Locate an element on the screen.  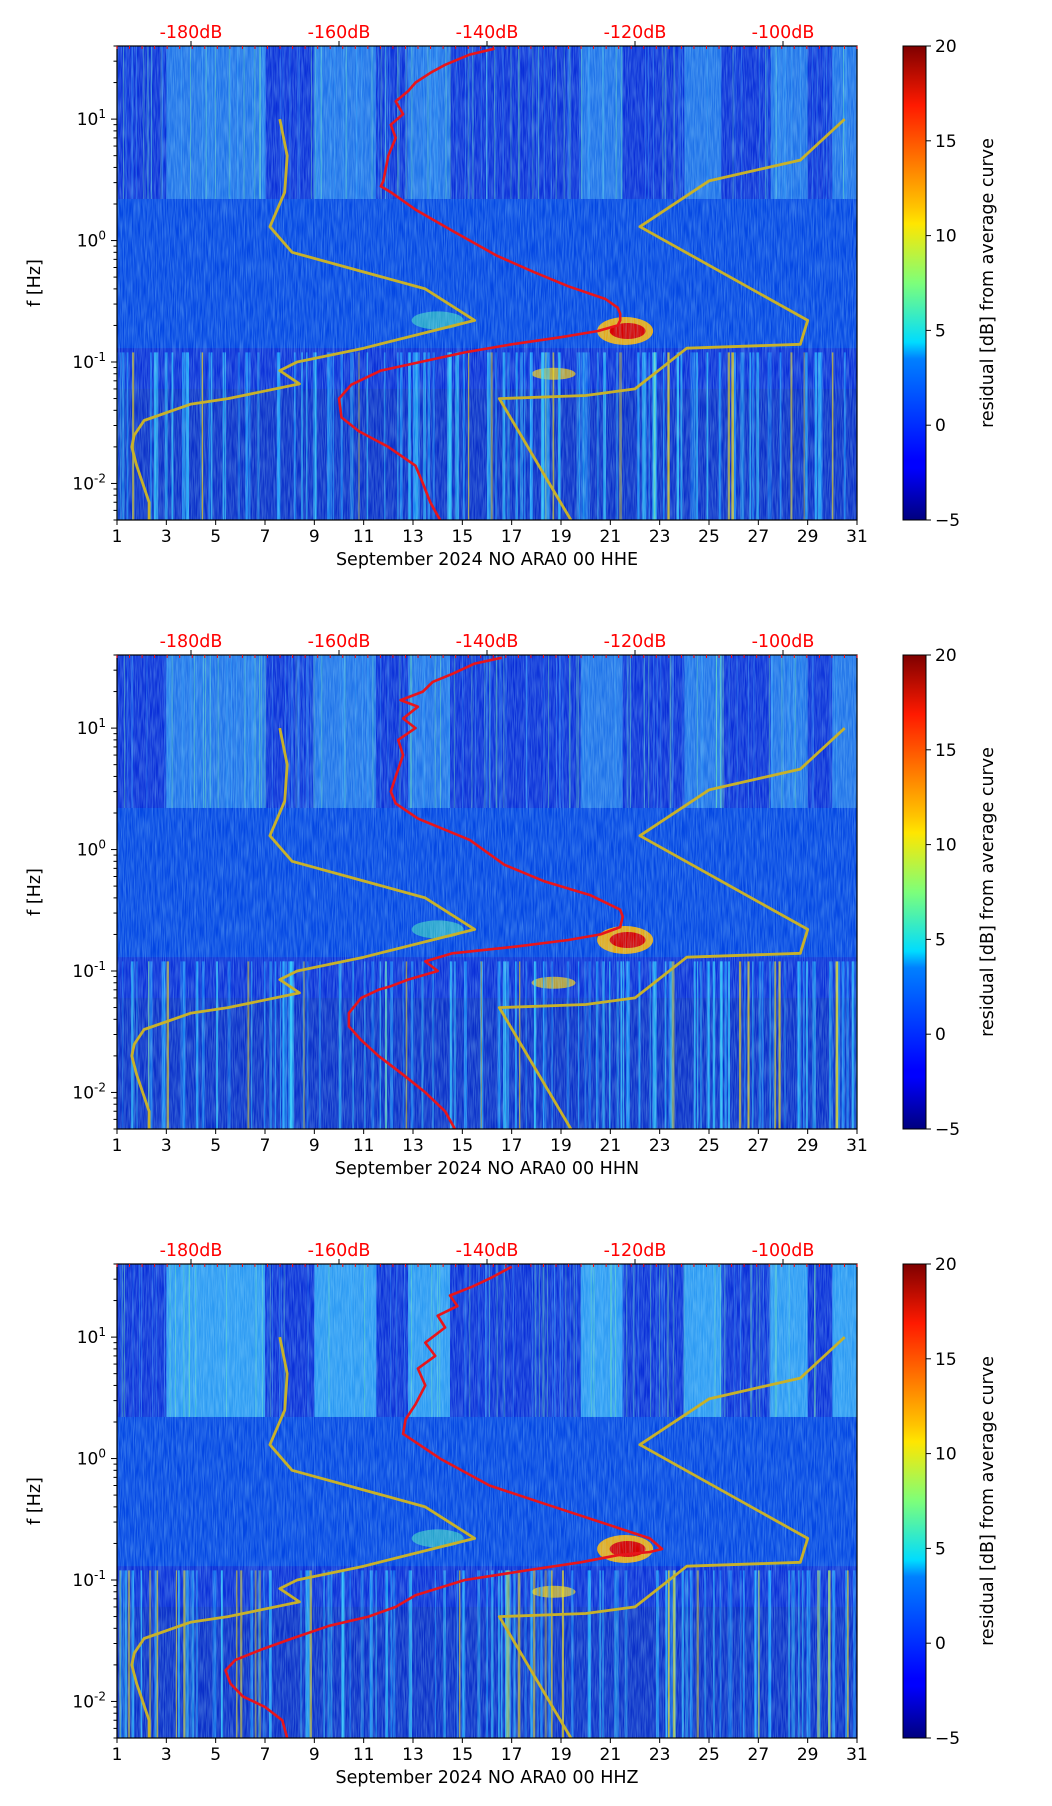
top-db-label: -180dB is located at coordinates (191, 33).